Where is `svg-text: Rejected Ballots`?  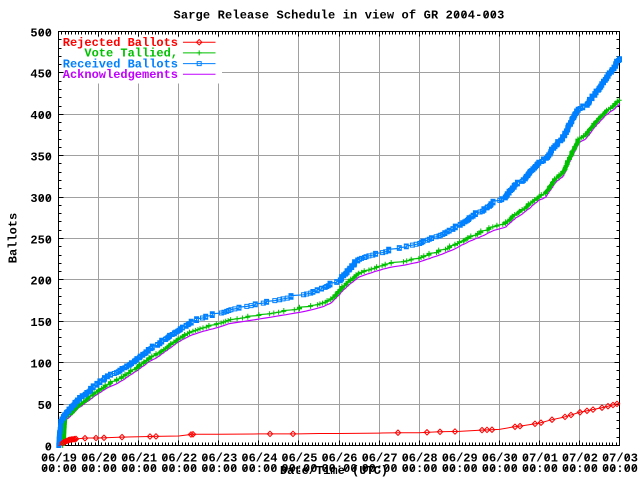
svg-text: Rejected Ballots is located at coordinates (120, 43).